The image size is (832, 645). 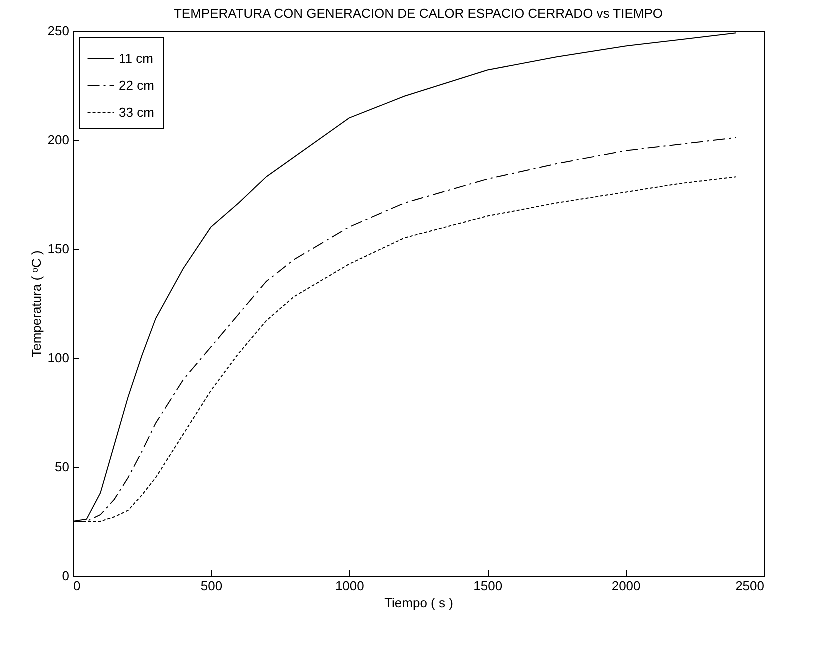 I want to click on legend-label: 22 cm, so click(x=136, y=85).